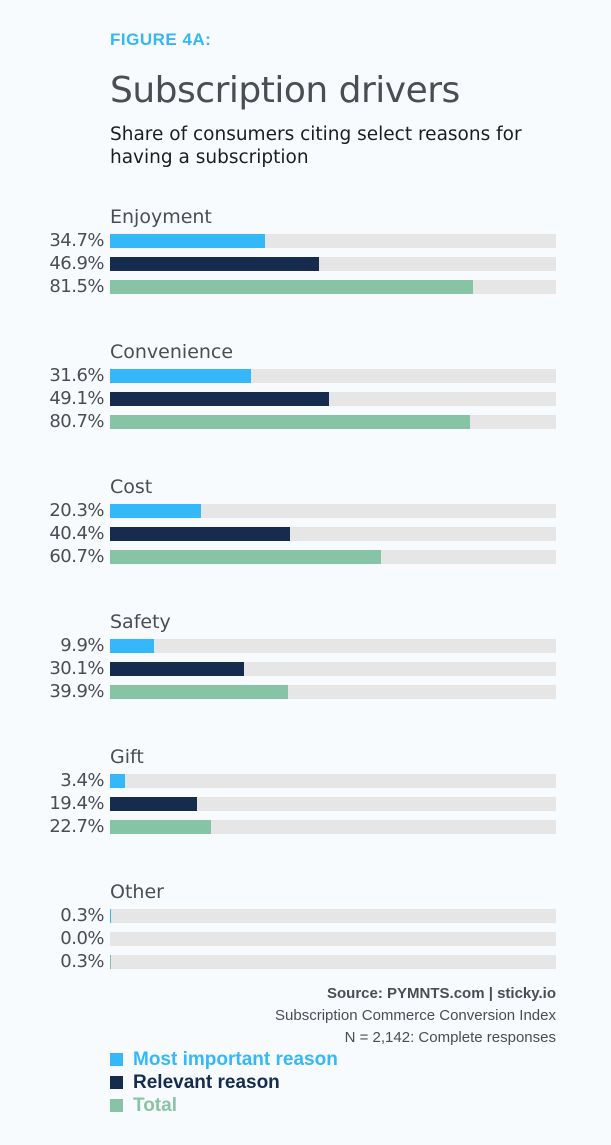 The height and width of the screenshot is (1145, 611). I want to click on bar-row: 34.7%, so click(305, 240).